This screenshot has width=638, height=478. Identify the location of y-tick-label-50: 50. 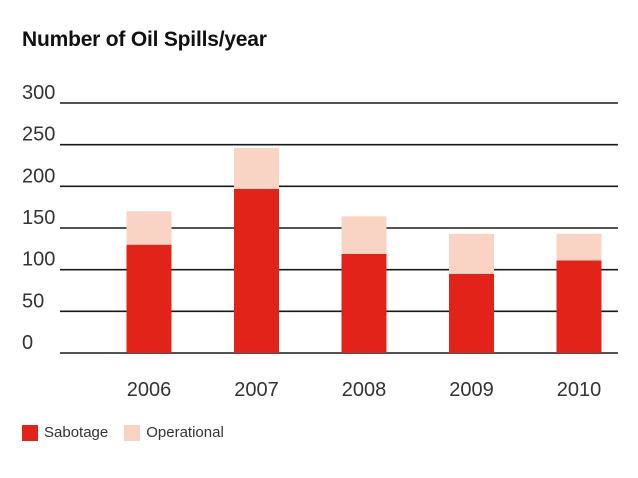
(33, 301).